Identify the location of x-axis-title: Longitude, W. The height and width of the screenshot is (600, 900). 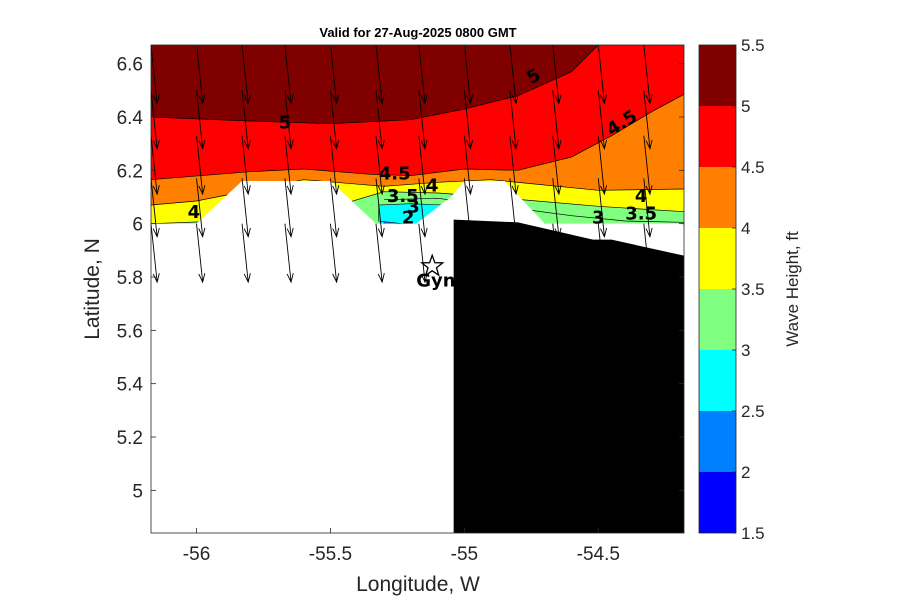
(418, 584).